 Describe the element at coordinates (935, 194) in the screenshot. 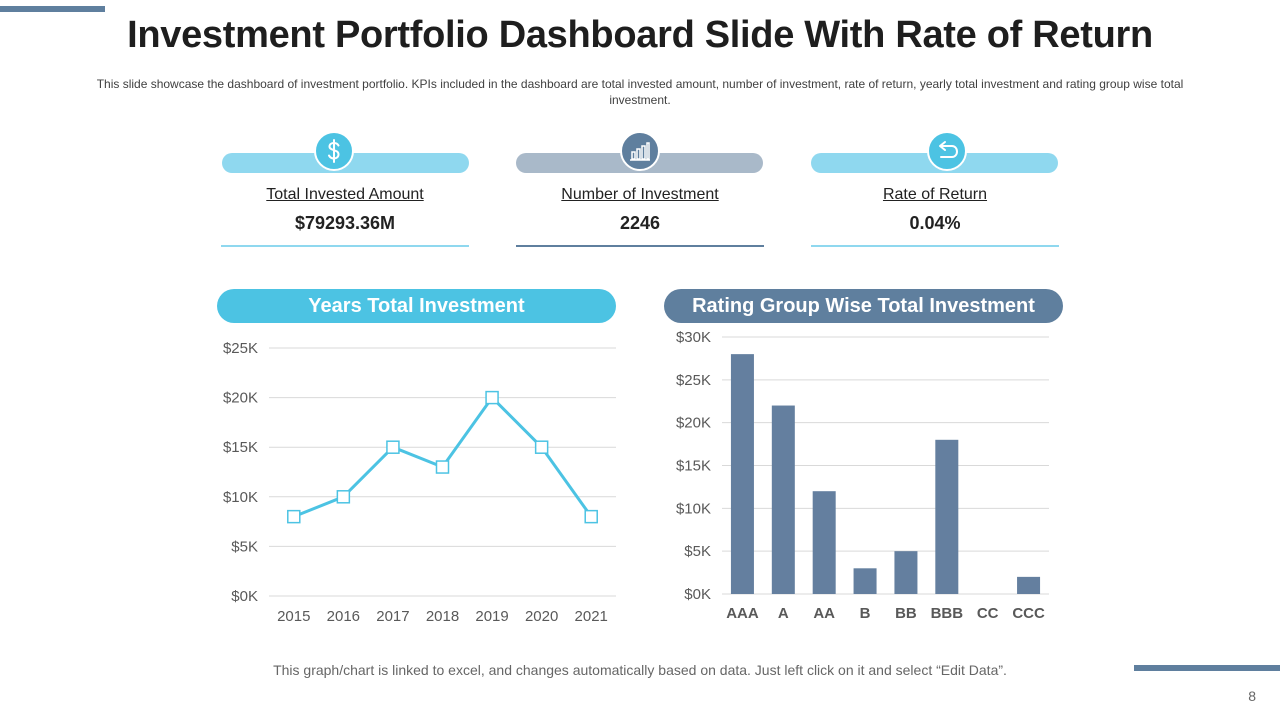

I see `kpi-label-rate-of-return: Rate of Return` at that location.